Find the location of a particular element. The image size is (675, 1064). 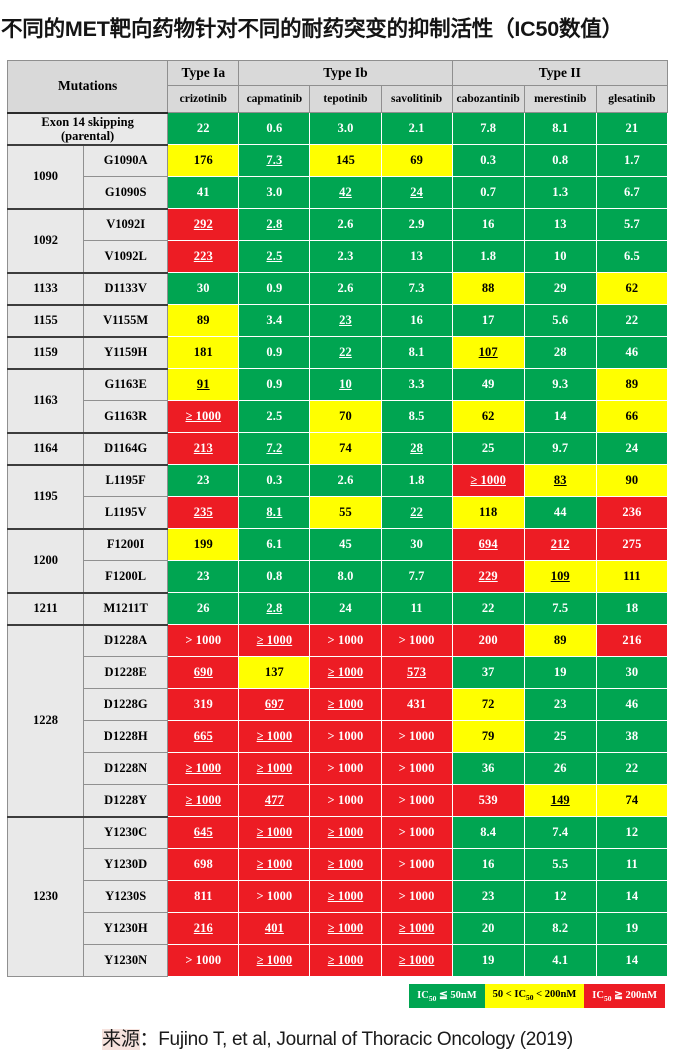

mutation-group-code: 1133 is located at coordinates (45, 288).